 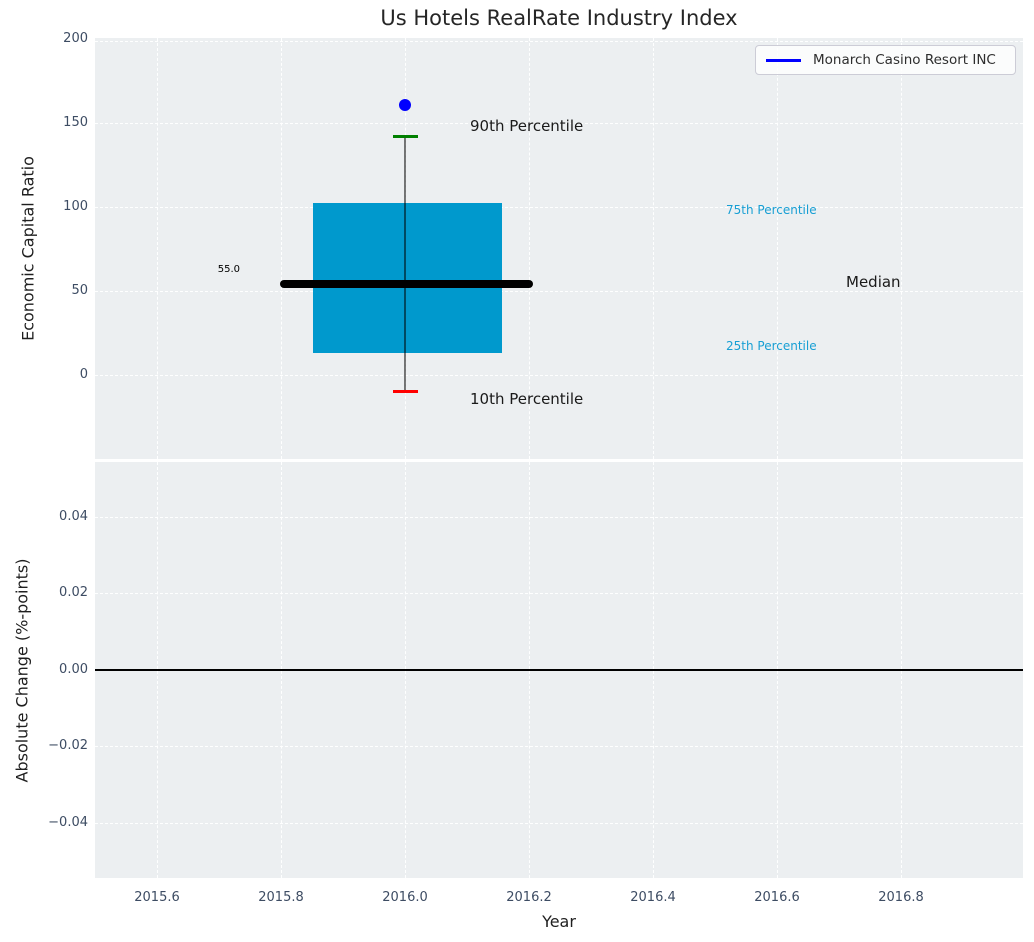 What do you see at coordinates (407, 278) in the screenshot?
I see `interquartile-box` at bounding box center [407, 278].